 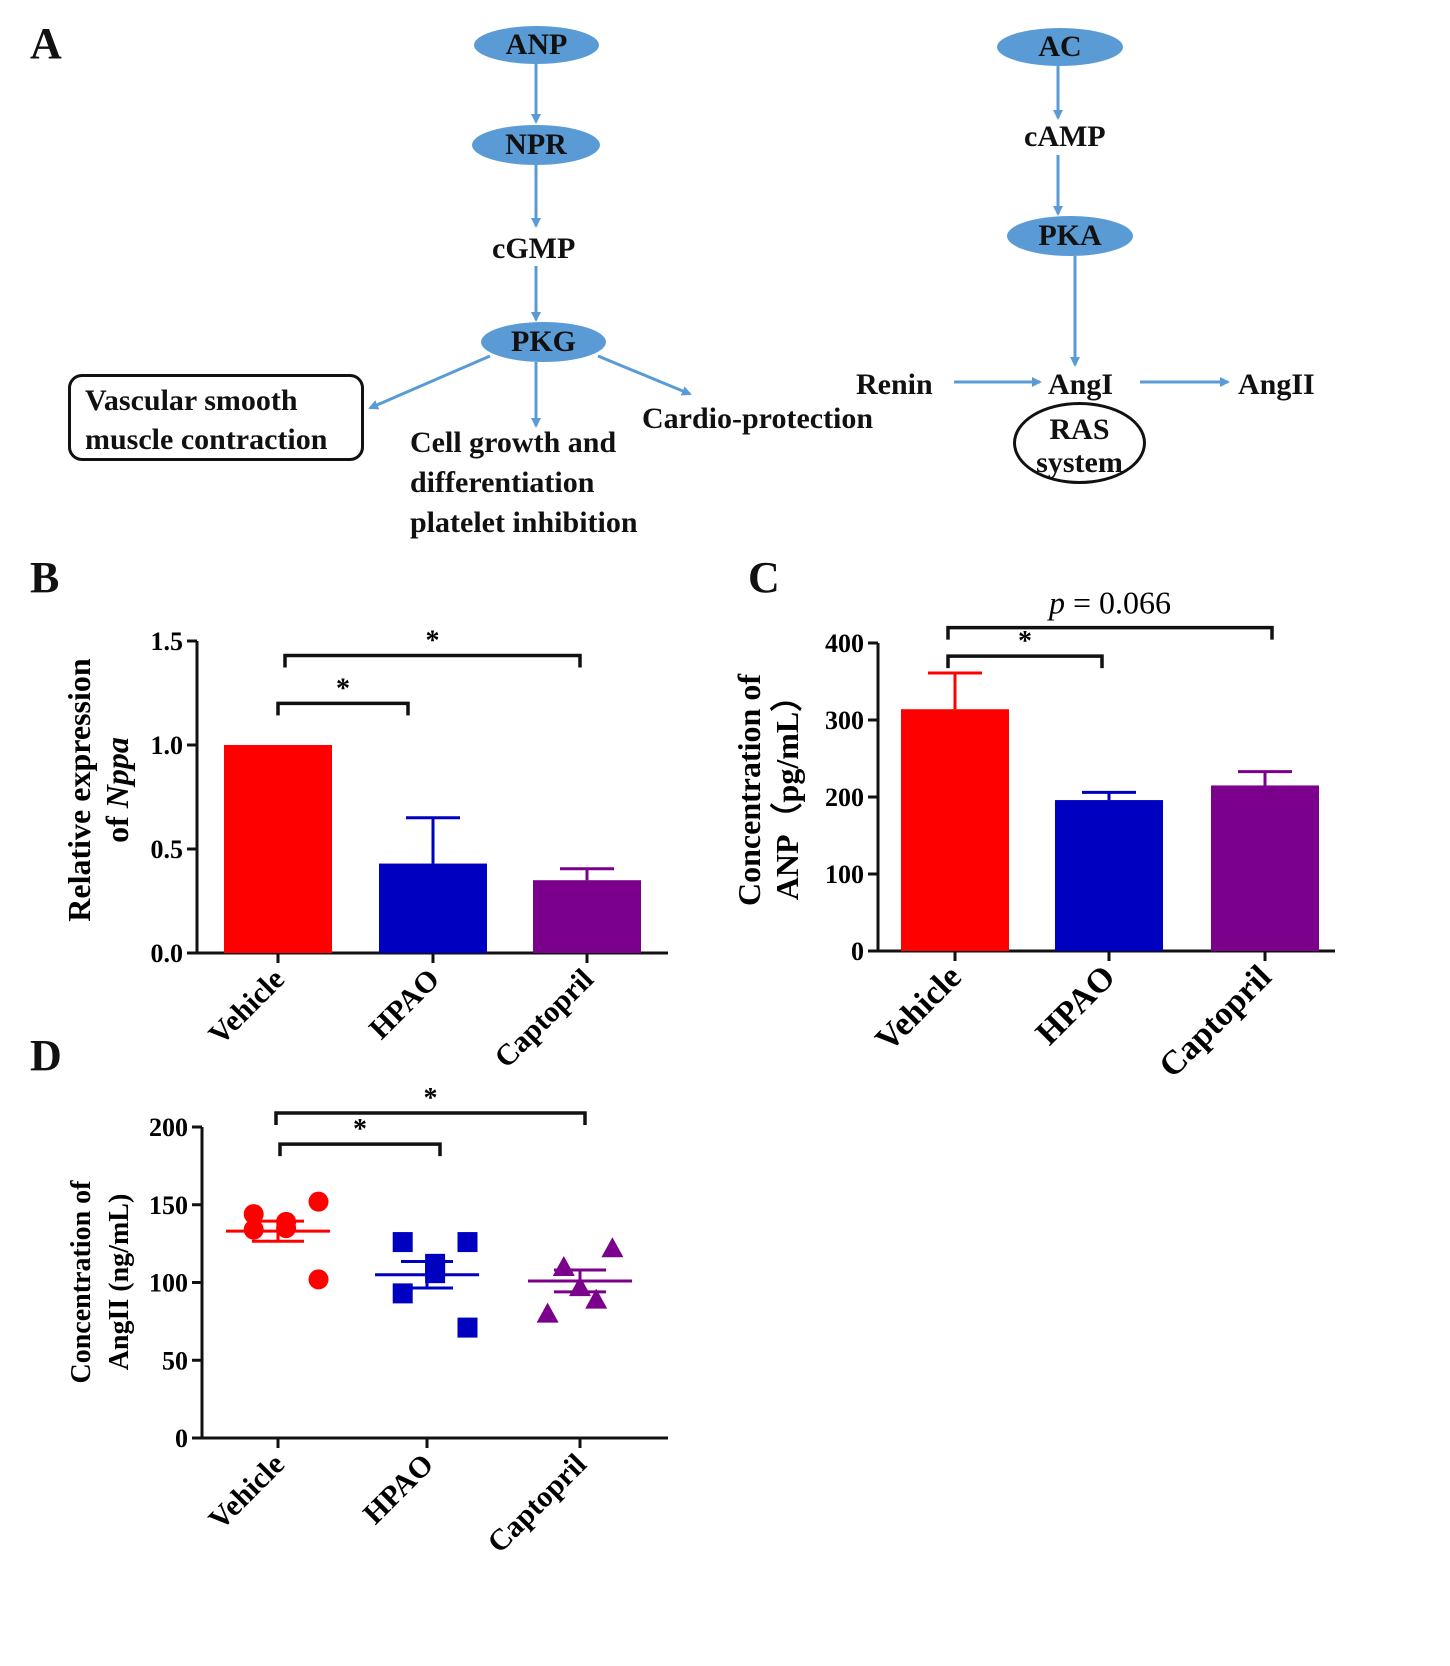 I want to click on chart-b-ylabel-prefix: of, so click(x=117, y=825).